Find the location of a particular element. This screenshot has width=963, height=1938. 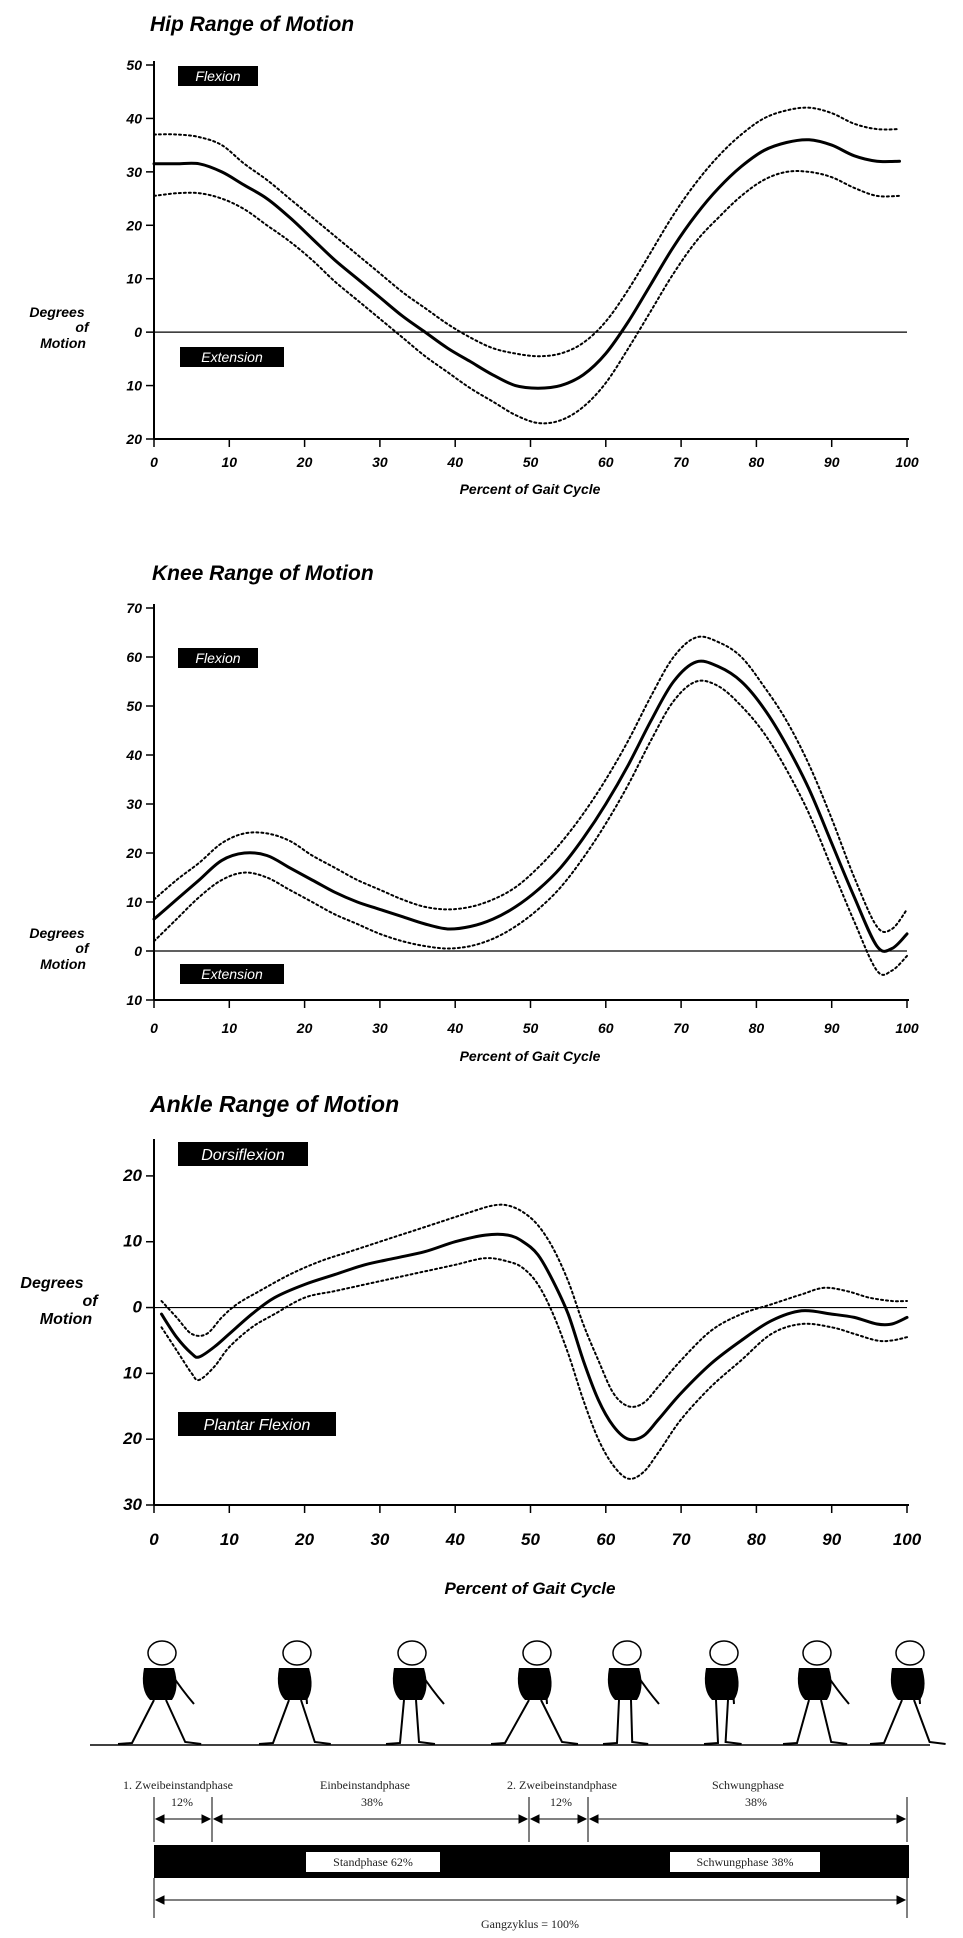

phase-span-arrows is located at coordinates (530, 1819).